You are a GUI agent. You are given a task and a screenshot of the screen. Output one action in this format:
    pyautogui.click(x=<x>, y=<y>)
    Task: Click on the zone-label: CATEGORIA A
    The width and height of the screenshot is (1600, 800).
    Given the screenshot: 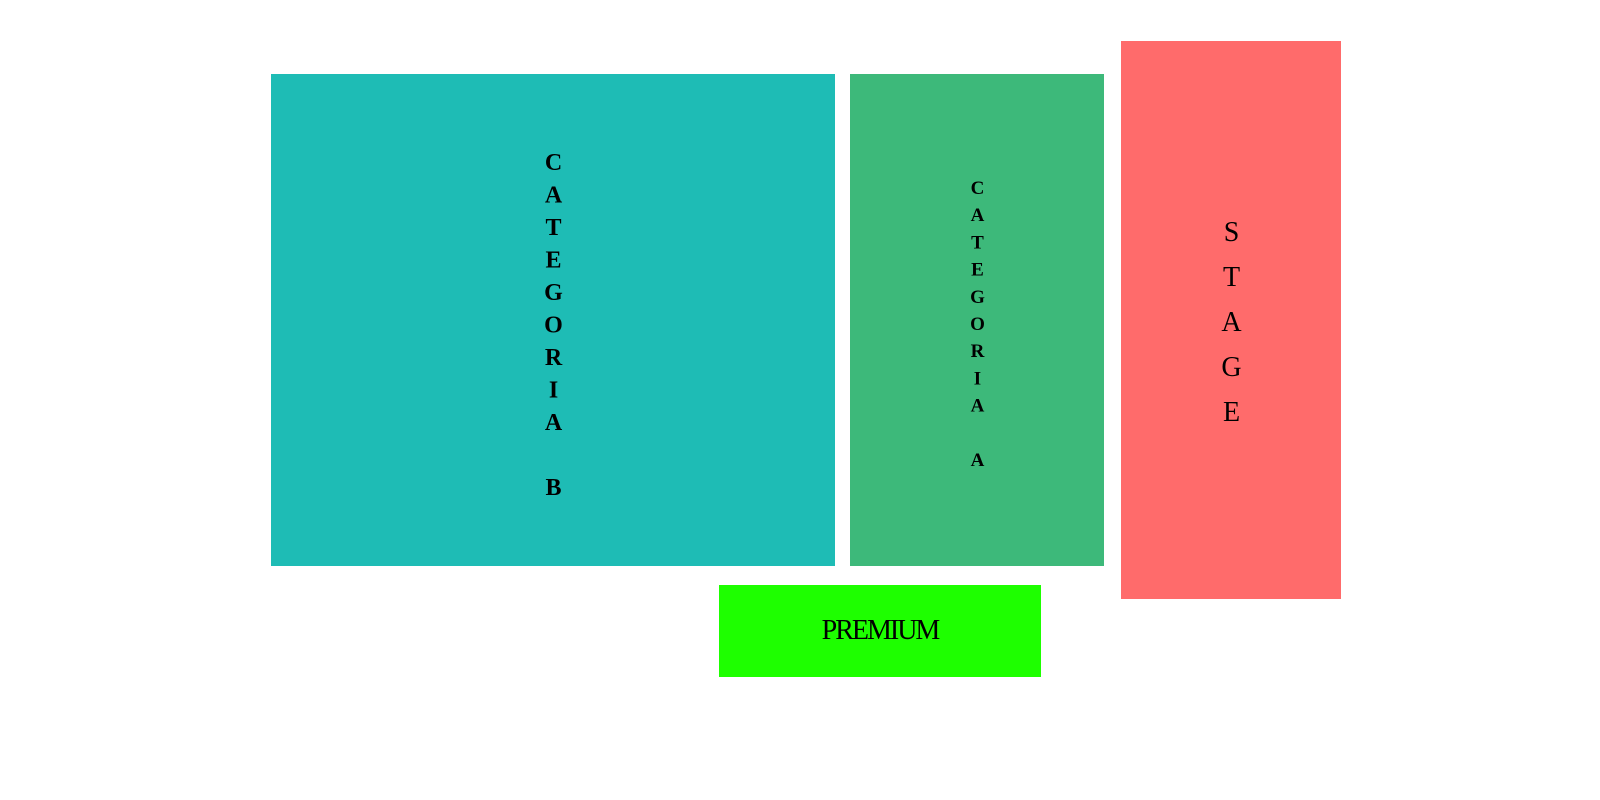 What is the action you would take?
    pyautogui.click(x=977, y=328)
    